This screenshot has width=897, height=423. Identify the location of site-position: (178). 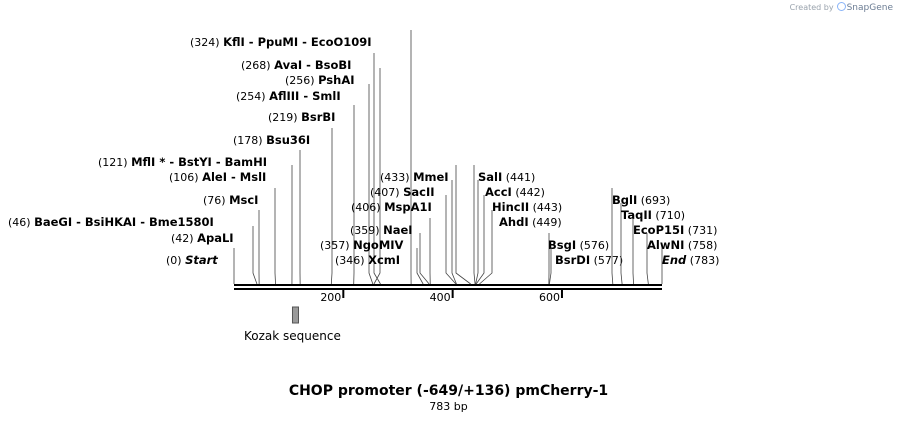
(249, 140).